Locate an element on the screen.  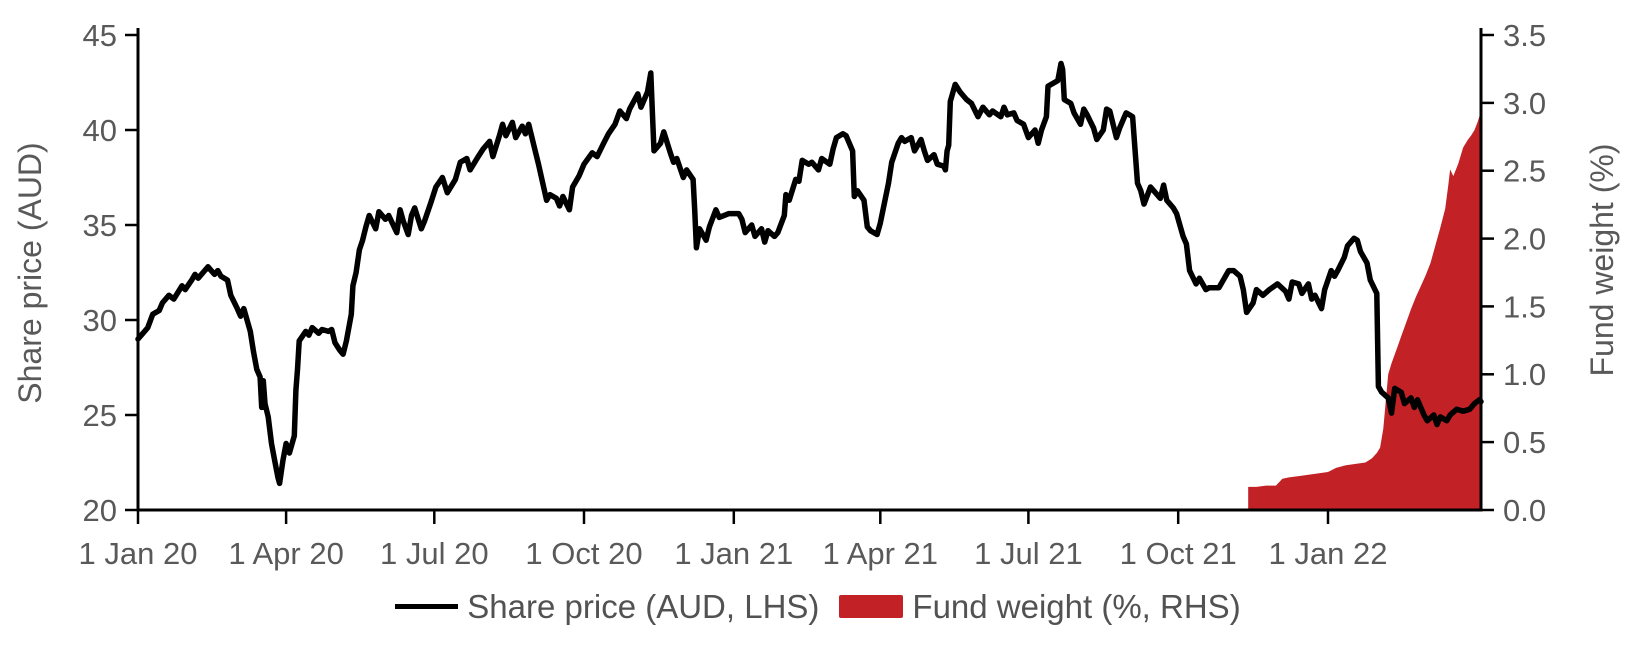
y-left-tick-label: 25 is located at coordinates (100, 415).